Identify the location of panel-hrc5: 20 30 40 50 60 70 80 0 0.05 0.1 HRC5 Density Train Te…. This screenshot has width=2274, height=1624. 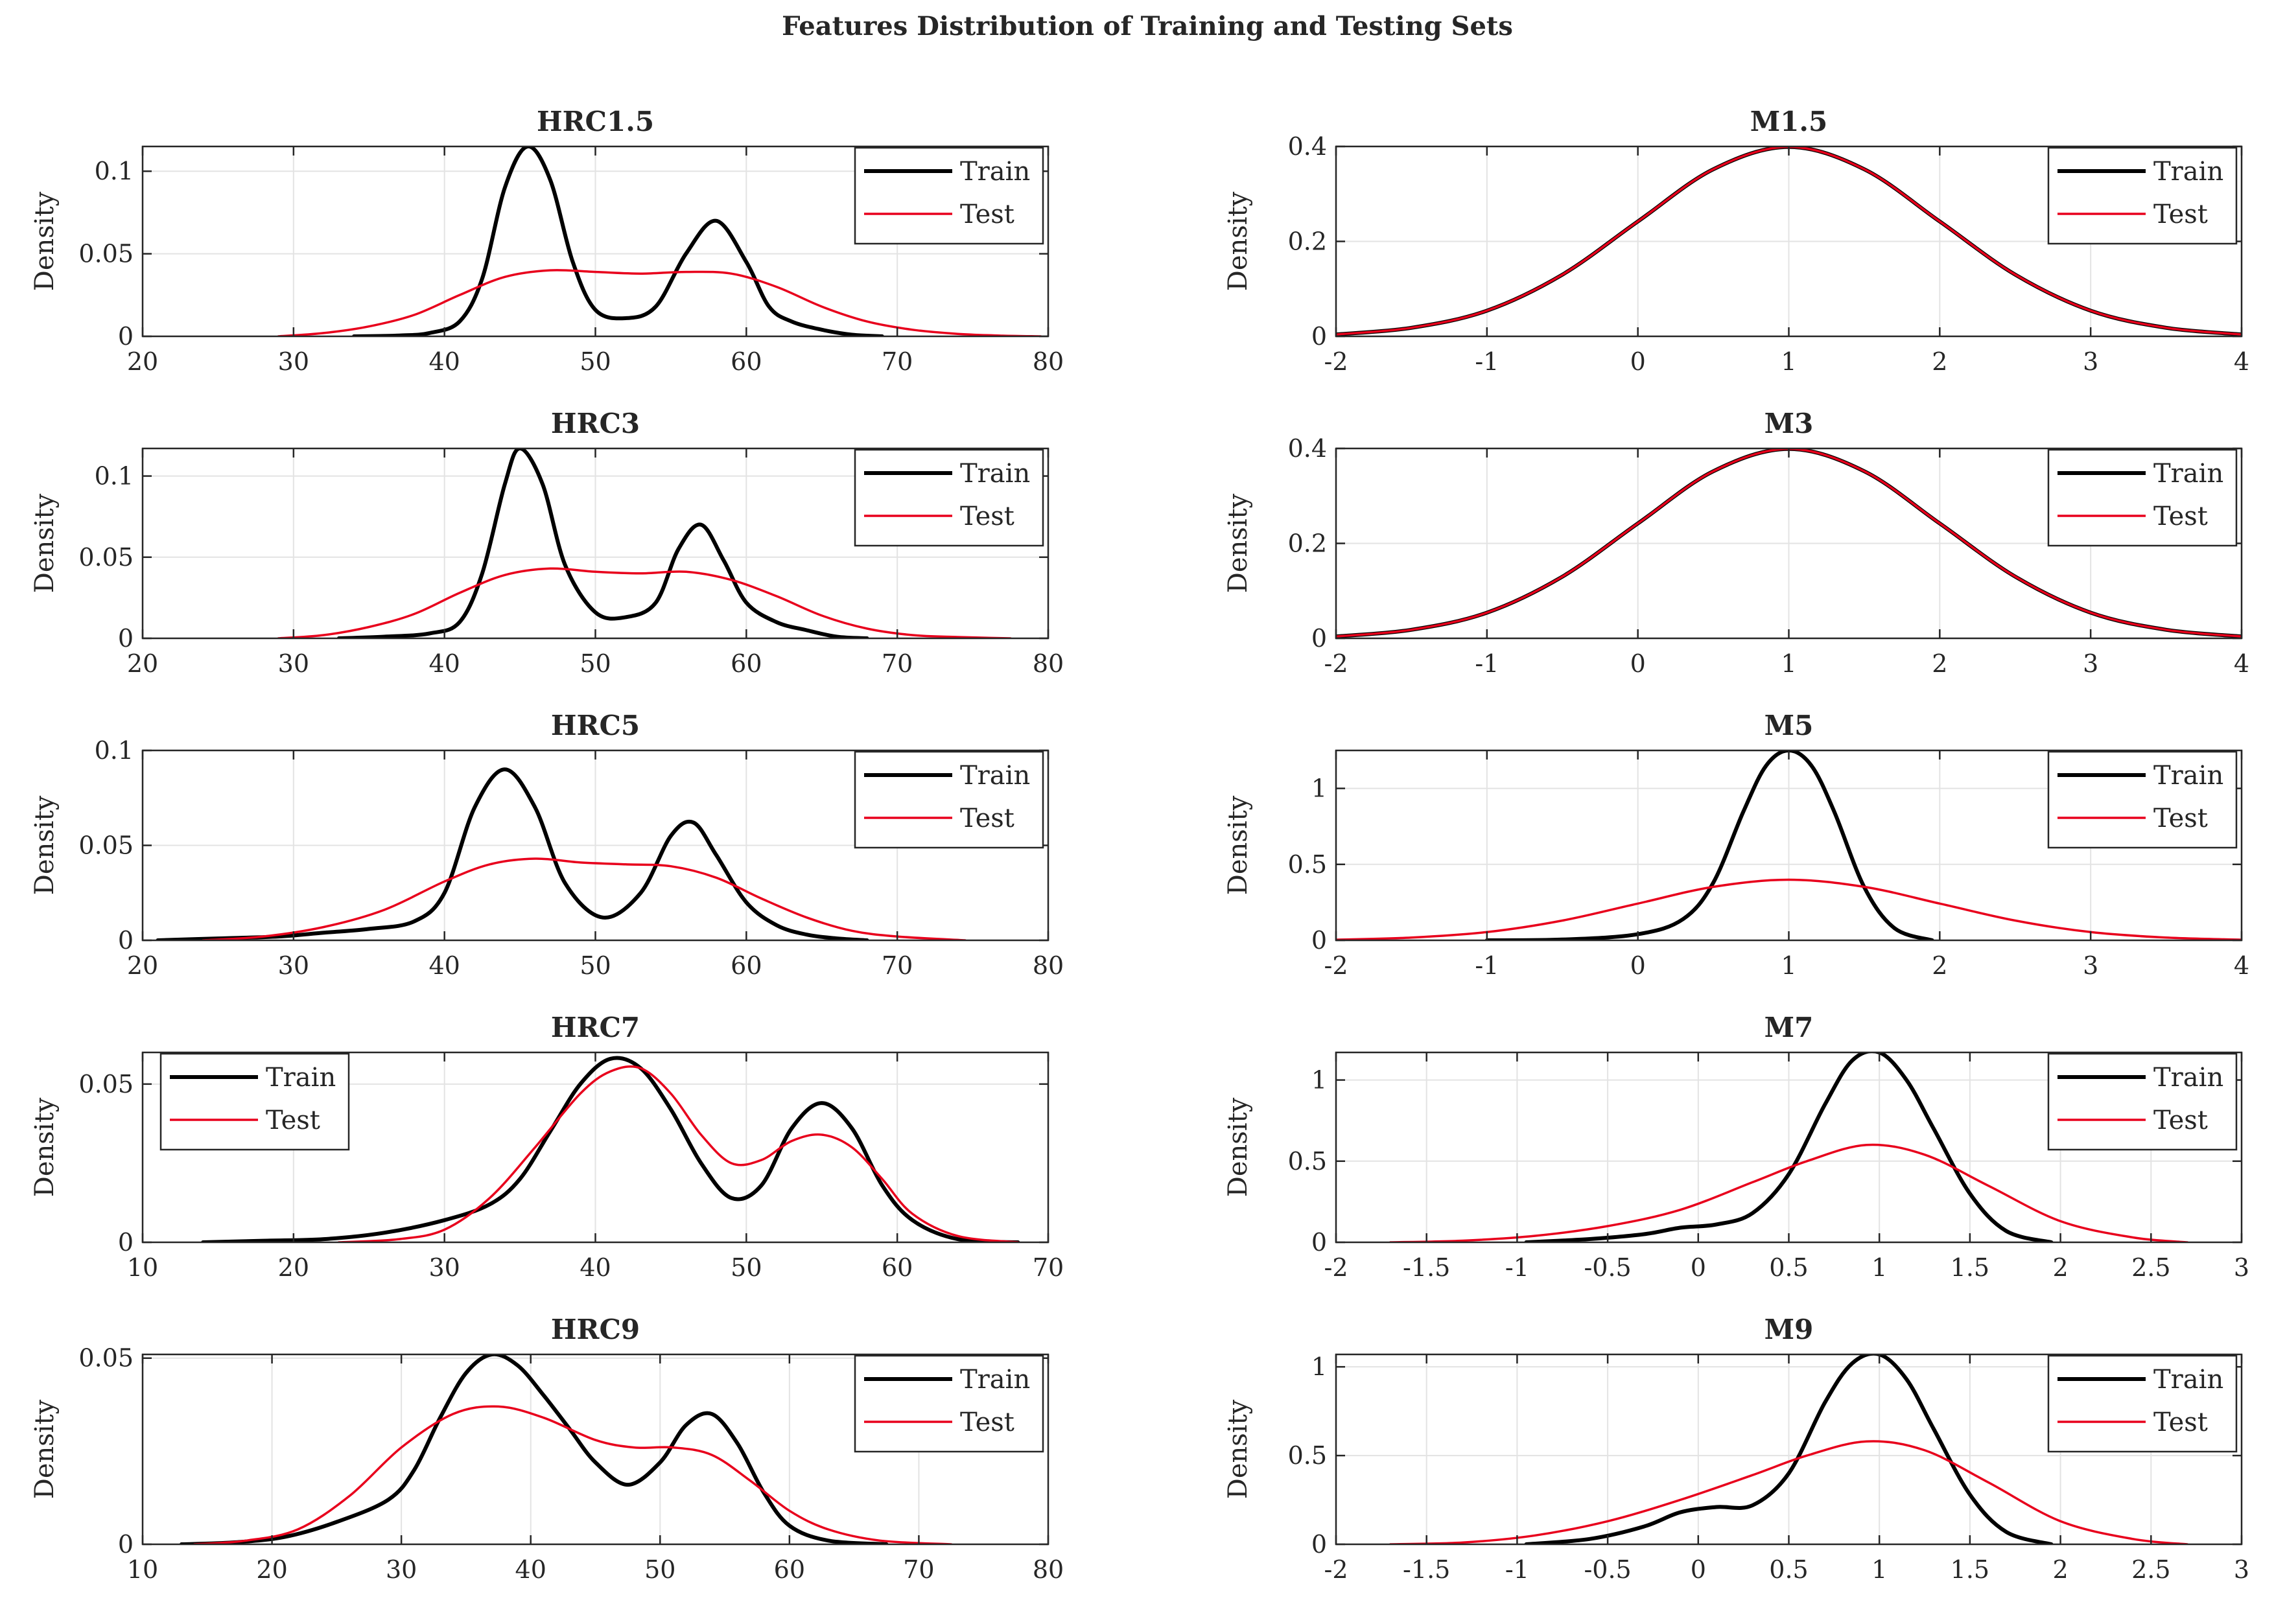
(547, 845).